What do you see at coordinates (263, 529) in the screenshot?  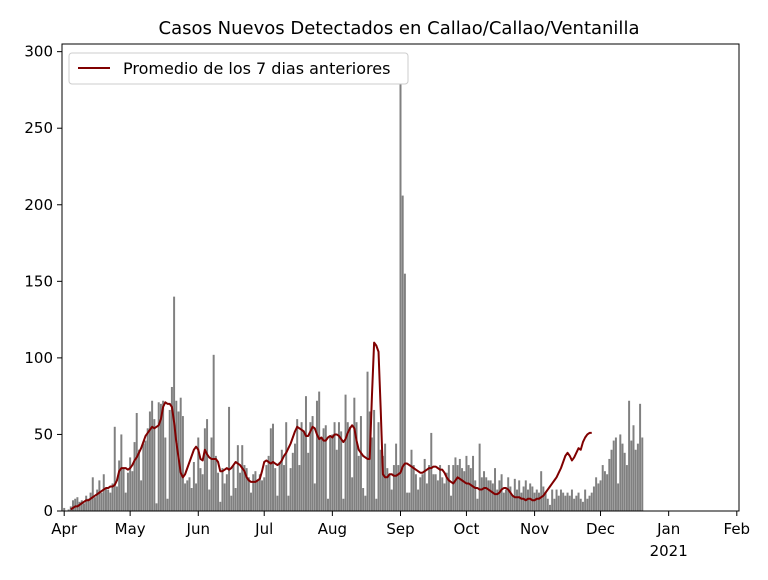 I see `x-tick-label: Jul` at bounding box center [263, 529].